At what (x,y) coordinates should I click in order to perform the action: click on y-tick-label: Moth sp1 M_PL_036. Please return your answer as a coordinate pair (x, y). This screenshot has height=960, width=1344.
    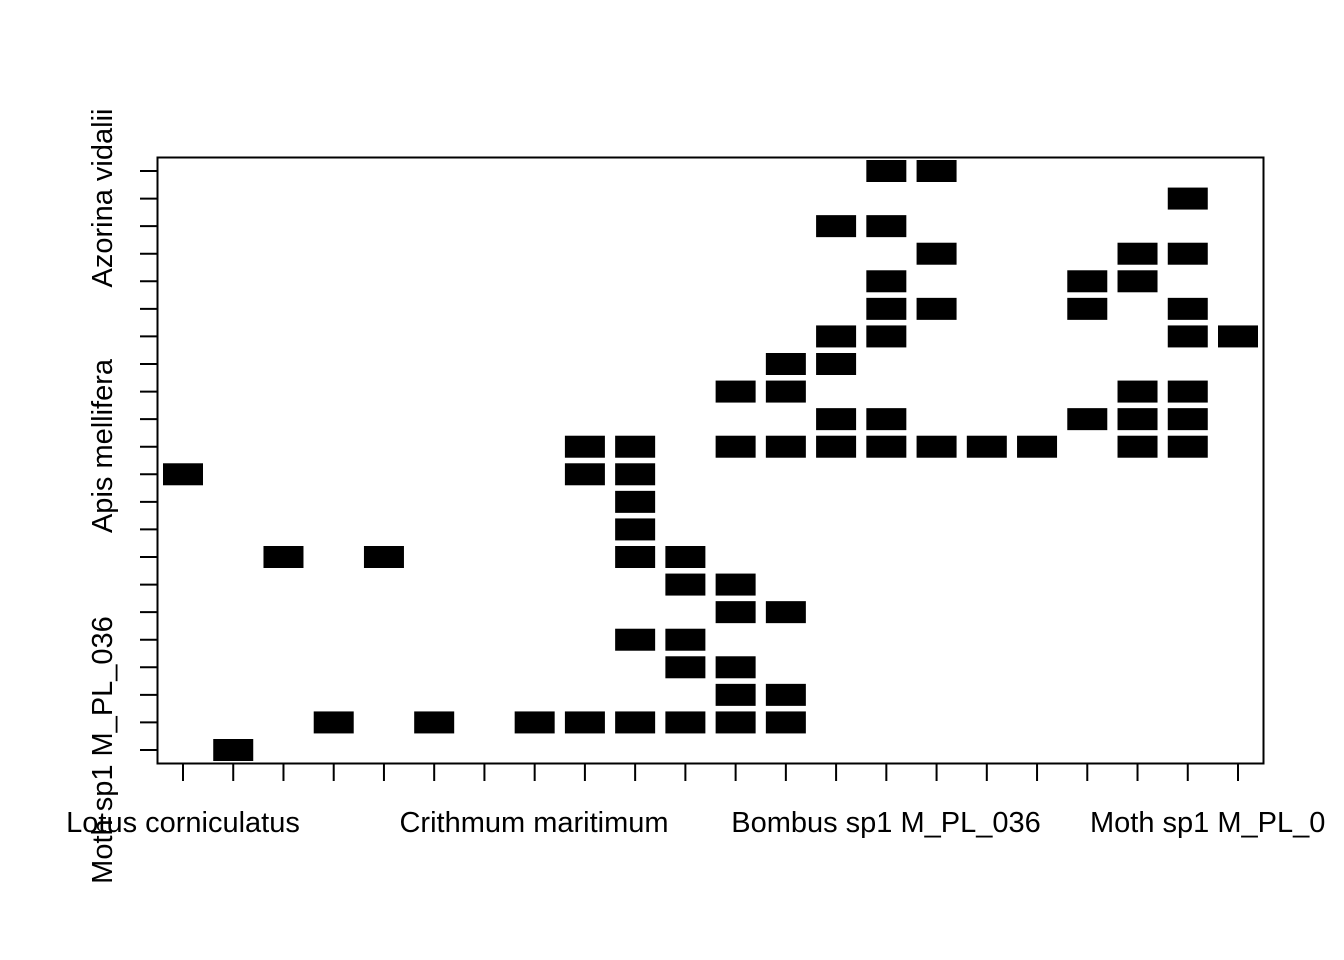
    Looking at the image, I should click on (103, 750).